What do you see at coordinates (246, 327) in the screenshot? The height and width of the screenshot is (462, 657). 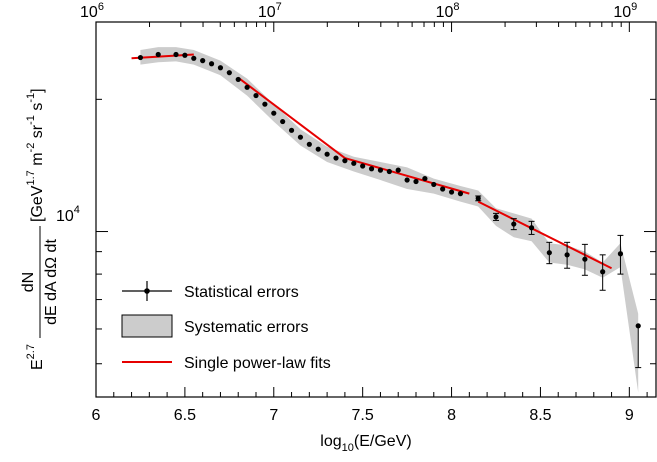 I see `legend-label-systematic: Systematic errors` at bounding box center [246, 327].